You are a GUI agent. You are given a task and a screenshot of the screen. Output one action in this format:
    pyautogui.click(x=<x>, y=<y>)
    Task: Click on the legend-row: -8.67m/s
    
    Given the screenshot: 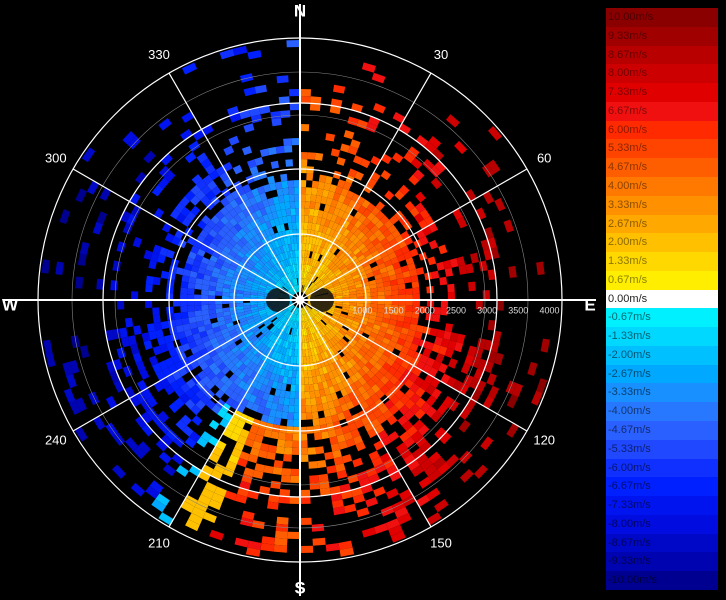 What is the action you would take?
    pyautogui.click(x=662, y=543)
    